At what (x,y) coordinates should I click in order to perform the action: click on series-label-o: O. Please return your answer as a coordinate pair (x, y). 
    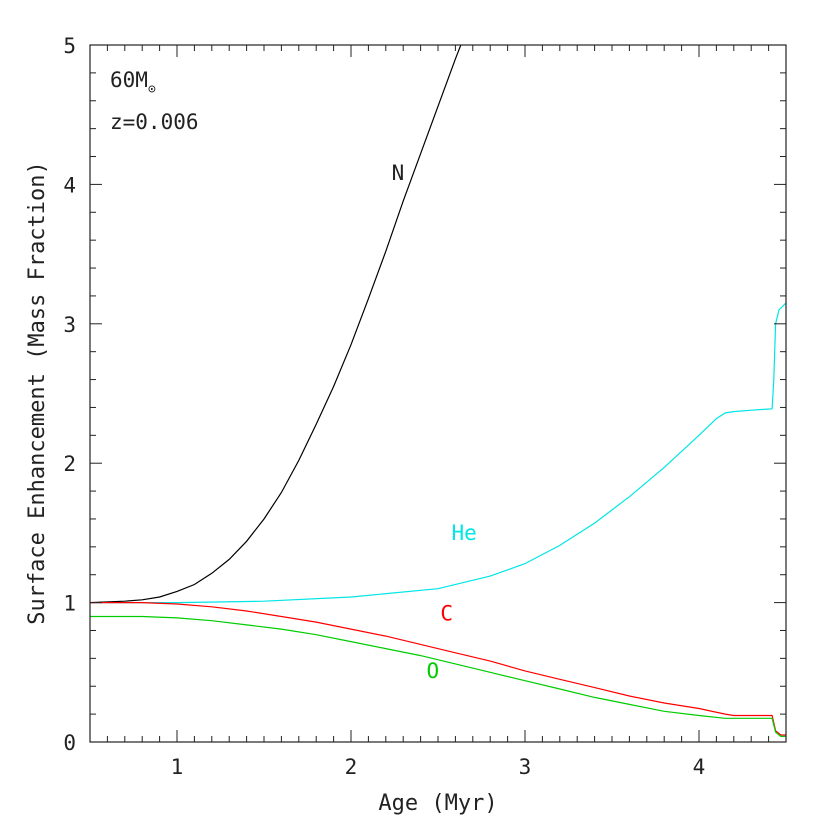
    Looking at the image, I should click on (432, 671).